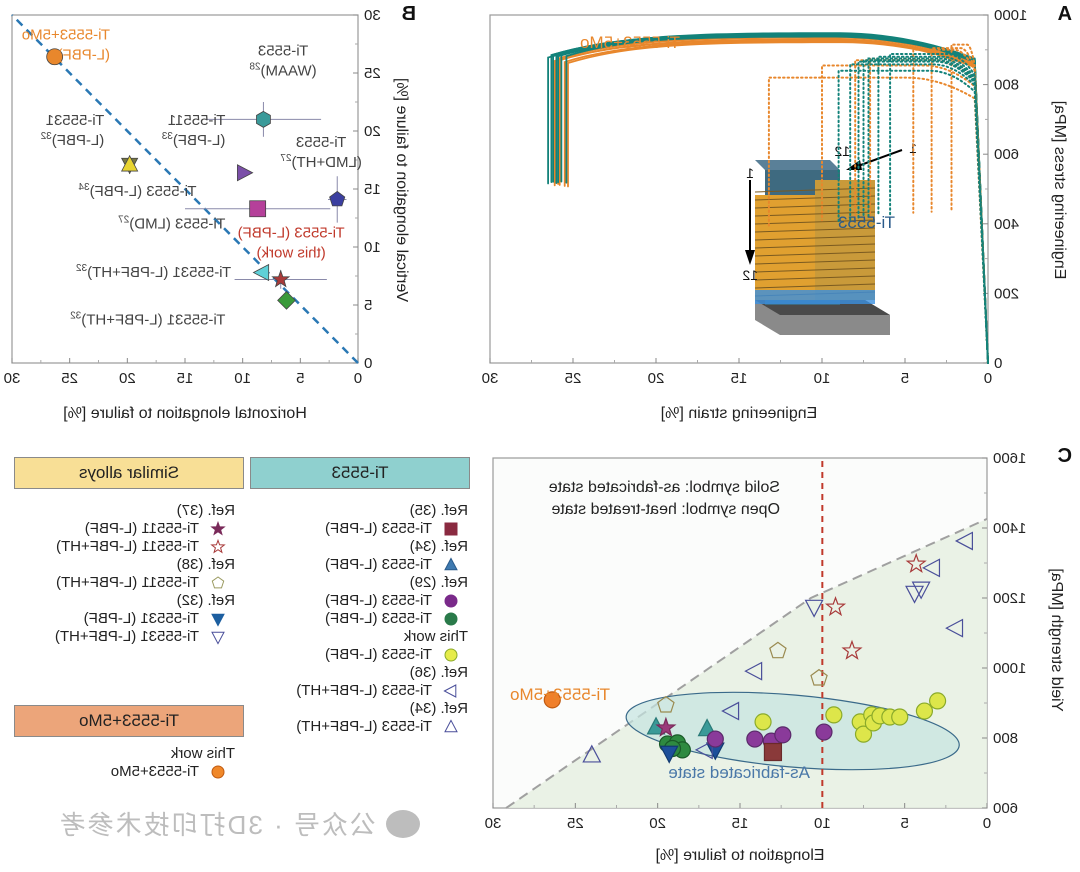 The image size is (1080, 872). Describe the element at coordinates (321, 162) in the screenshot. I see `point-label-line2: (LMD+HT)27` at that location.